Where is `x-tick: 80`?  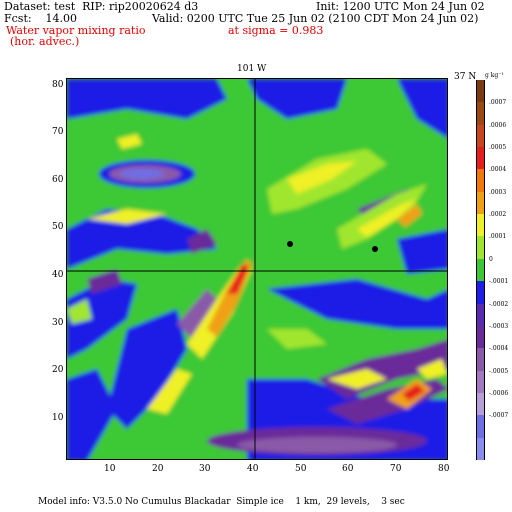
x-tick: 80 is located at coordinates (444, 469).